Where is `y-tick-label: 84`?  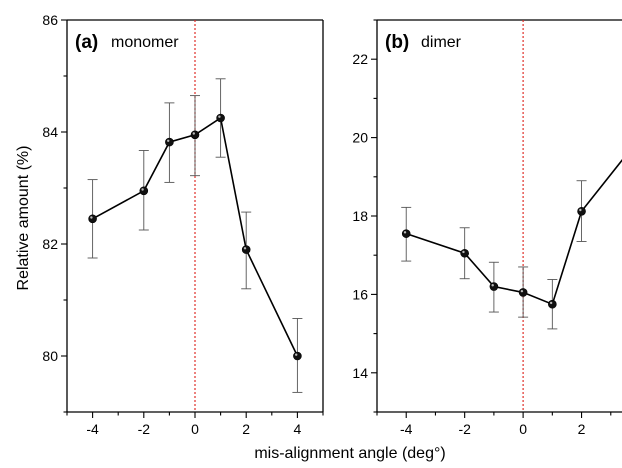 y-tick-label: 84 is located at coordinates (50, 132).